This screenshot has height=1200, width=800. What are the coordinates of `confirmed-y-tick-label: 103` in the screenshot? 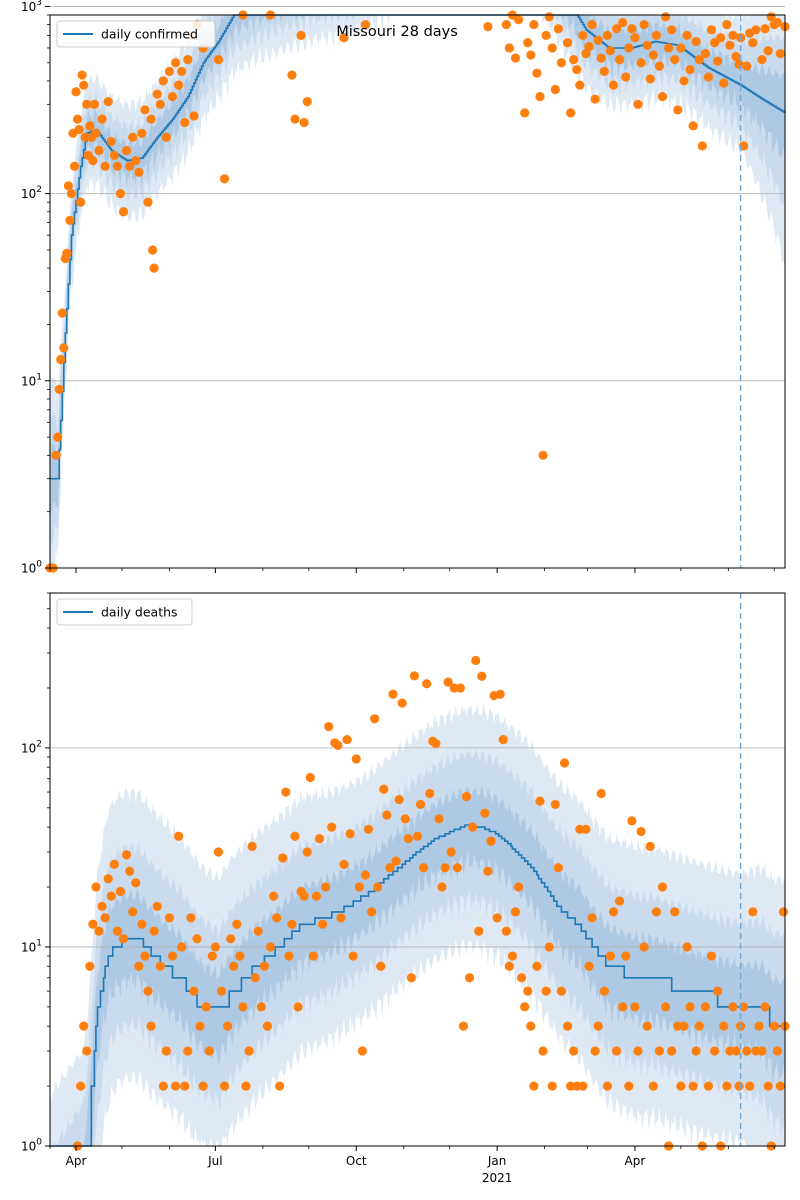 It's located at (31, 7).